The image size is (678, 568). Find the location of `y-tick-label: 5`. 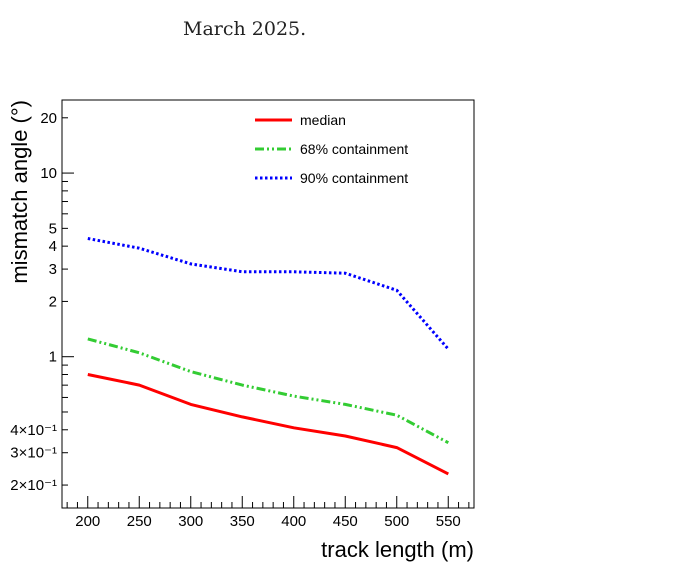

y-tick-label: 5 is located at coordinates (53, 228).